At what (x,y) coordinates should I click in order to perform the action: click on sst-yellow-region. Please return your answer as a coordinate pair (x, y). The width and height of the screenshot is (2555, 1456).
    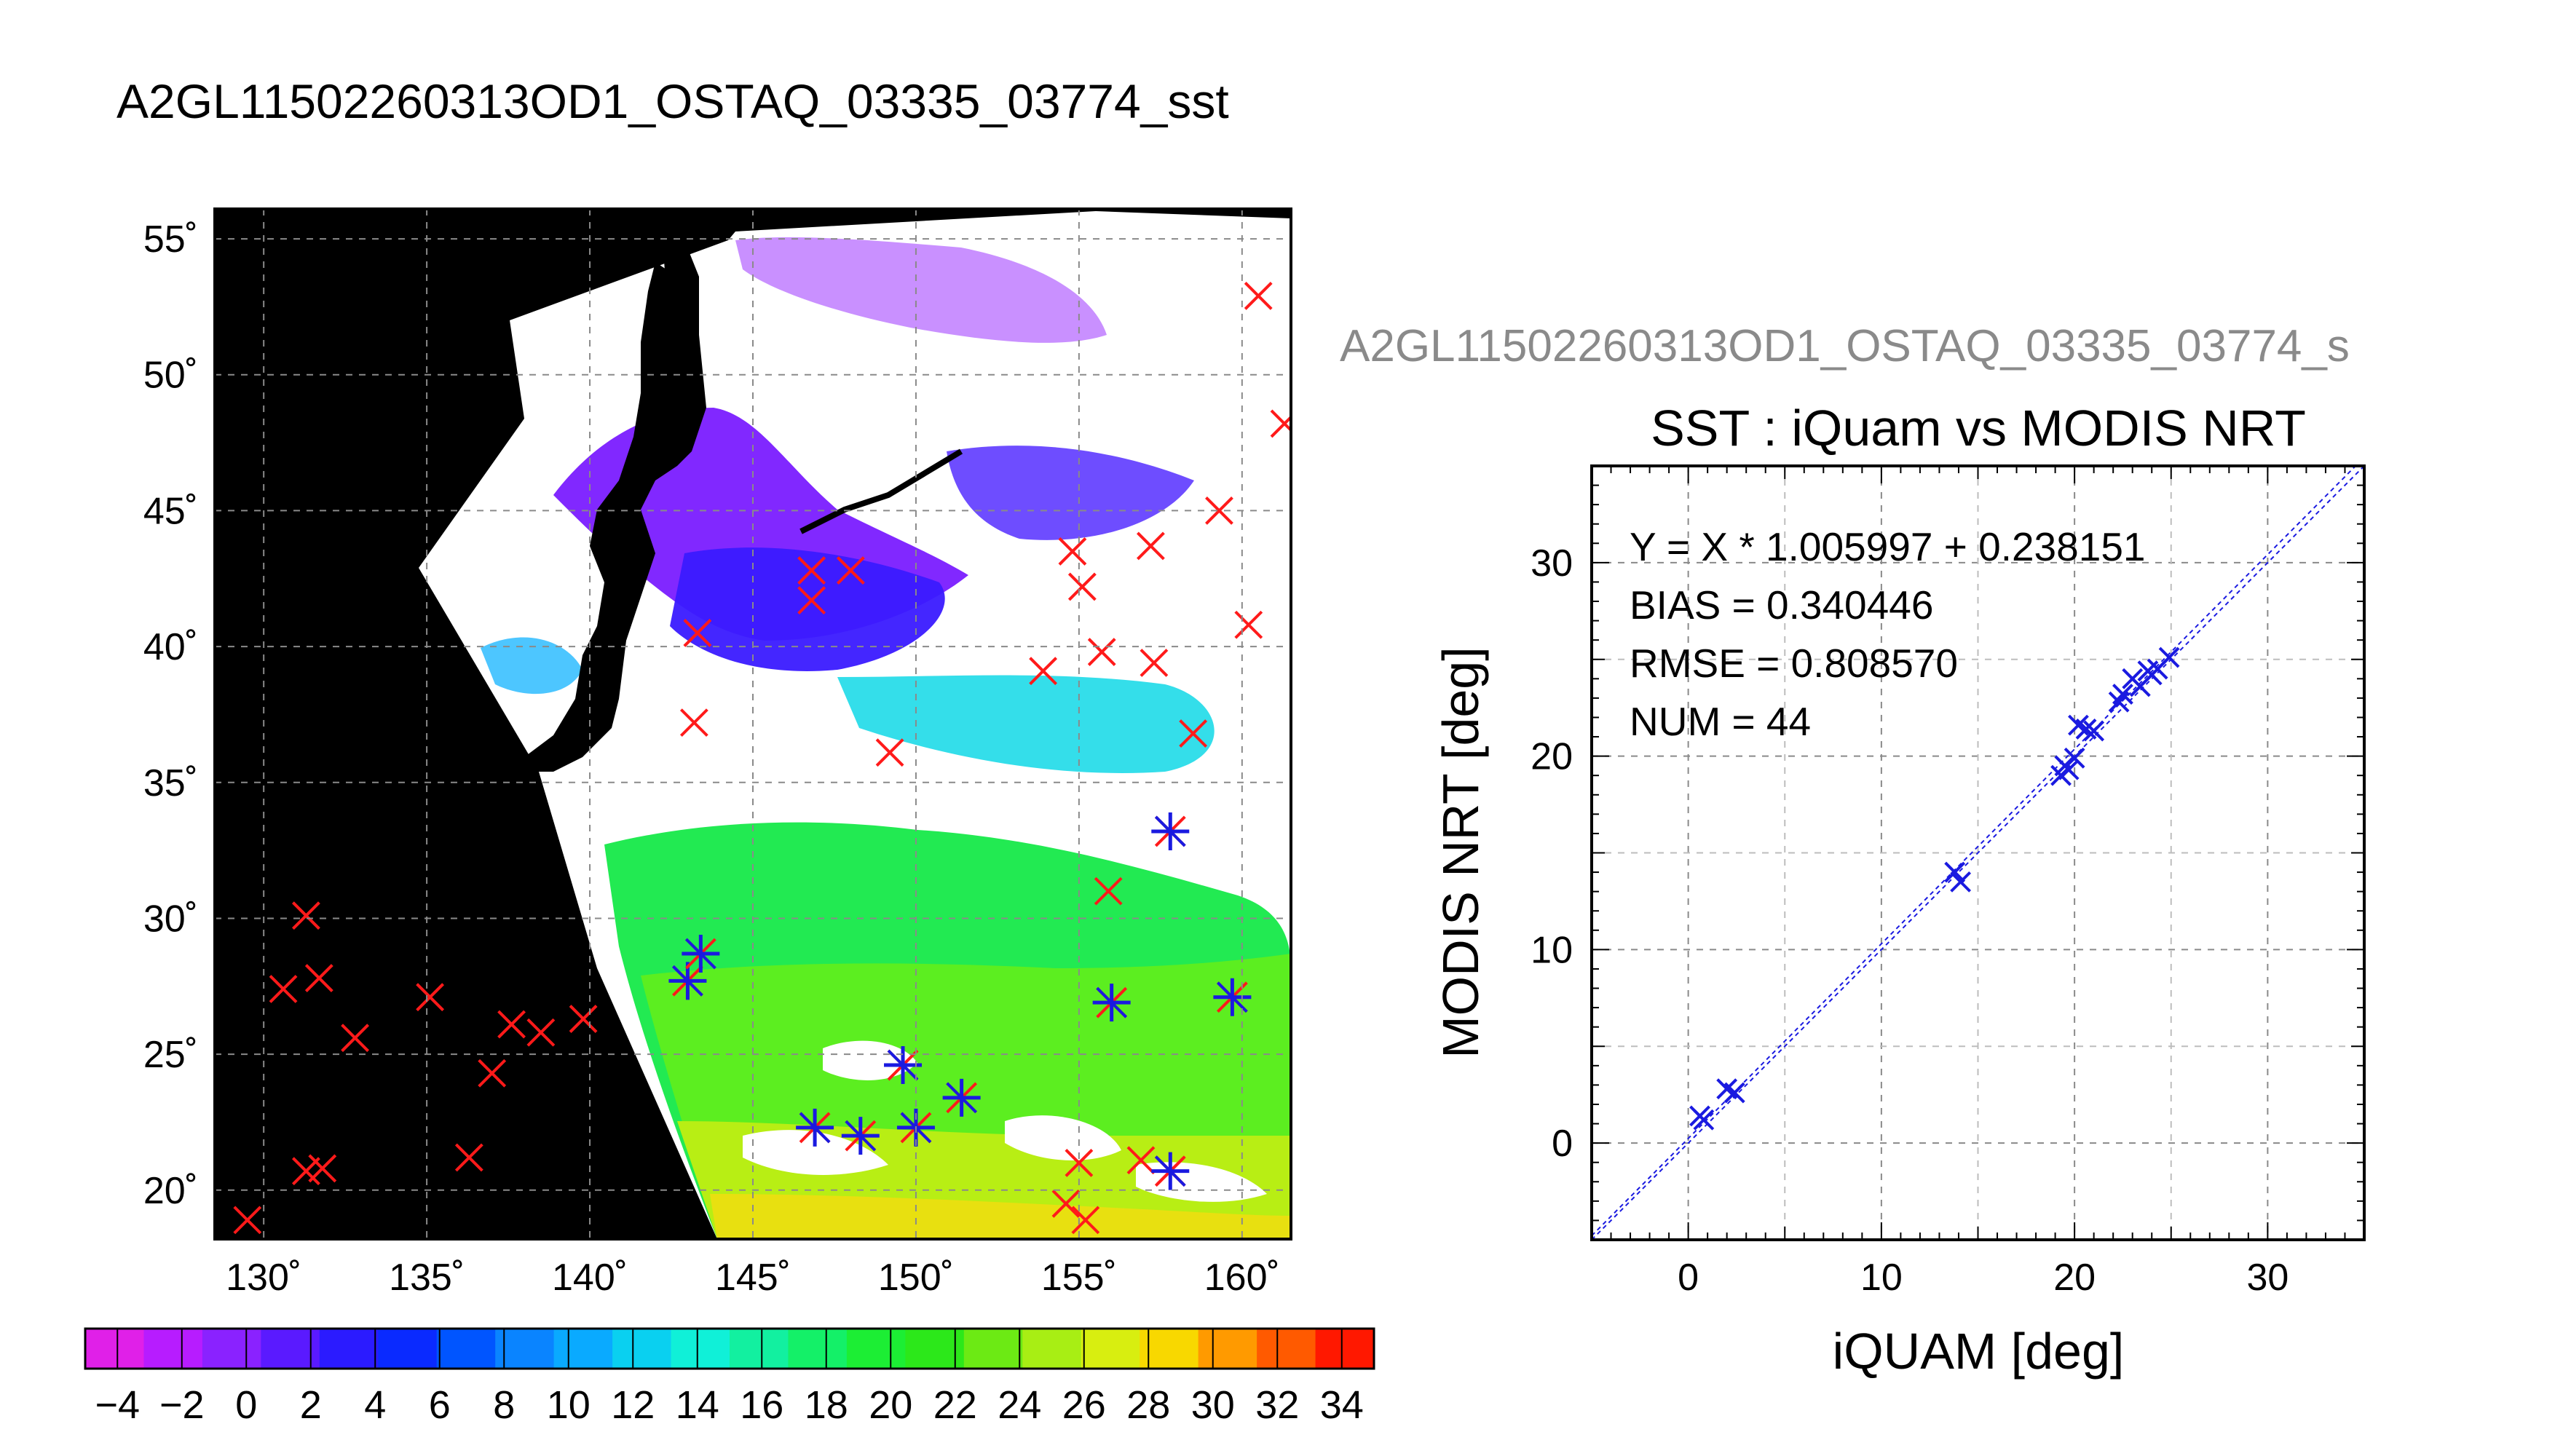
    Looking at the image, I should click on (1000, 1216).